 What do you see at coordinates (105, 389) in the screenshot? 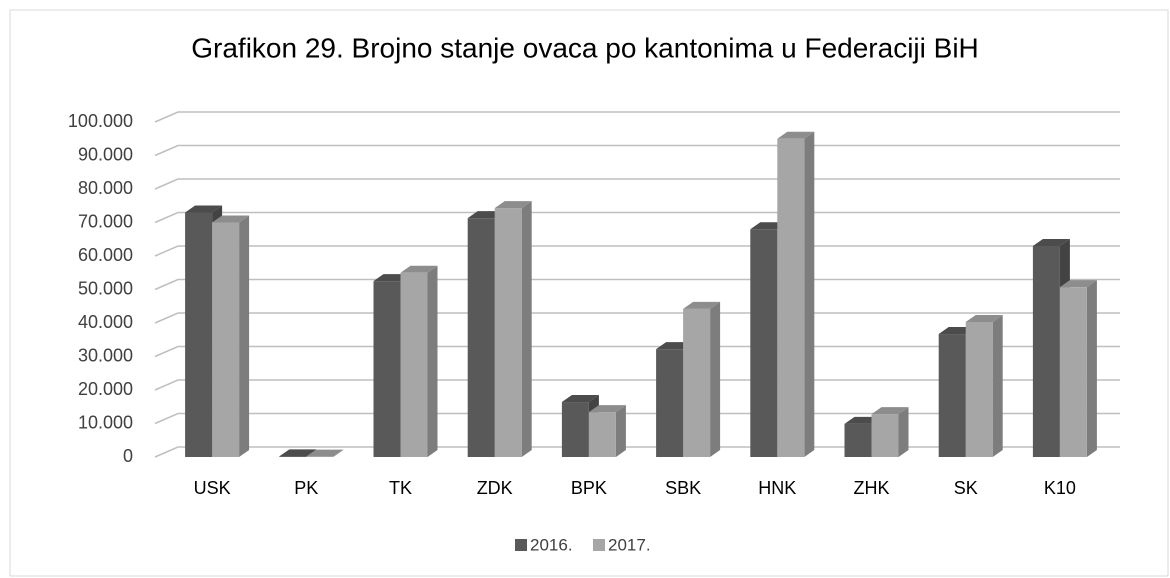
I see `y-tick-label: 20.000` at bounding box center [105, 389].